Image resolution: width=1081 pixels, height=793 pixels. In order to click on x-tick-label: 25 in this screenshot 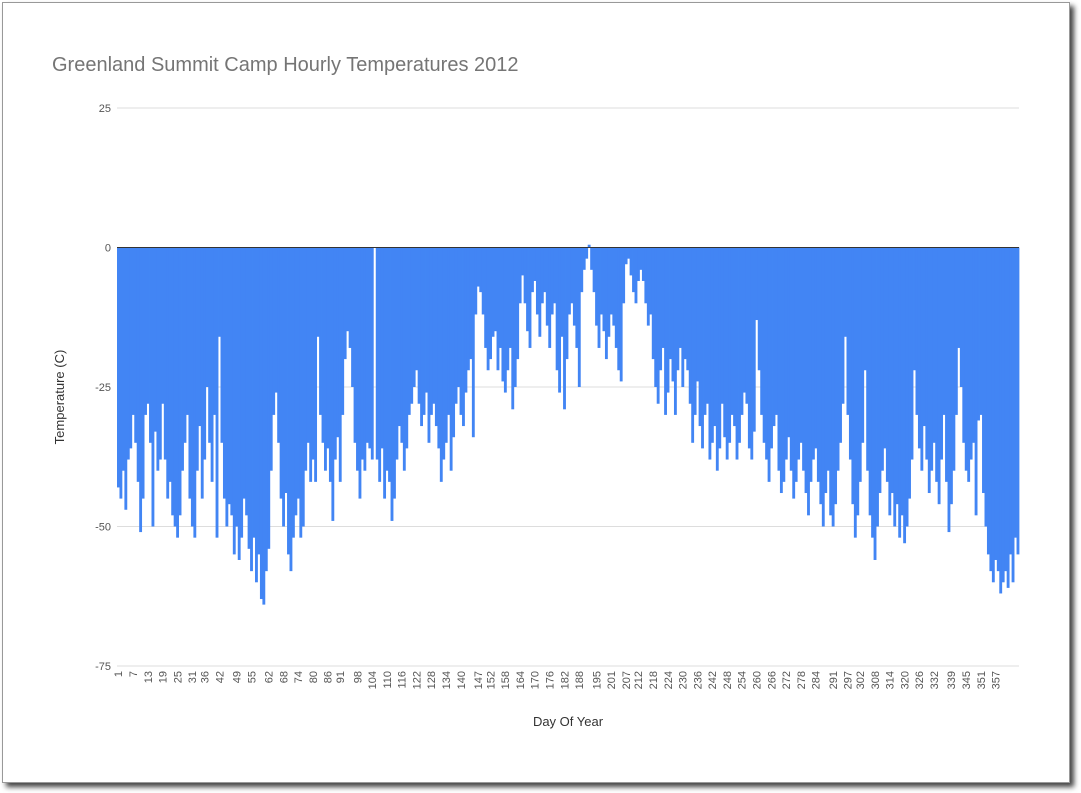, I will do `click(178, 677)`.